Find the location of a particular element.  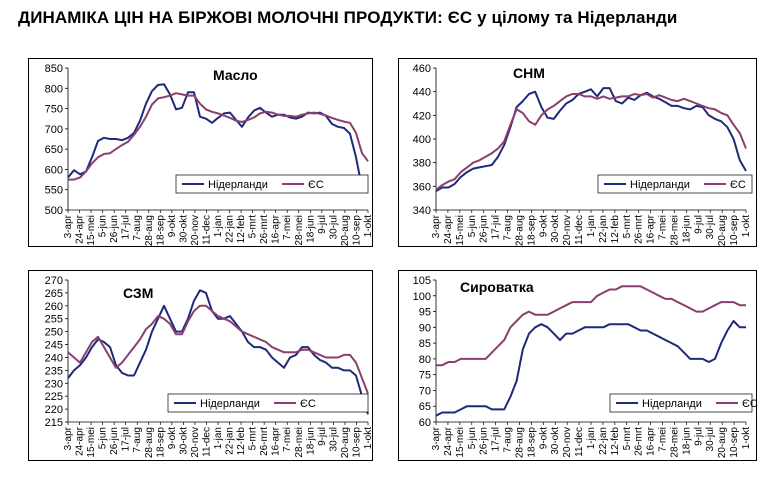

y-tick-label: 90 is located at coordinates (425, 328).